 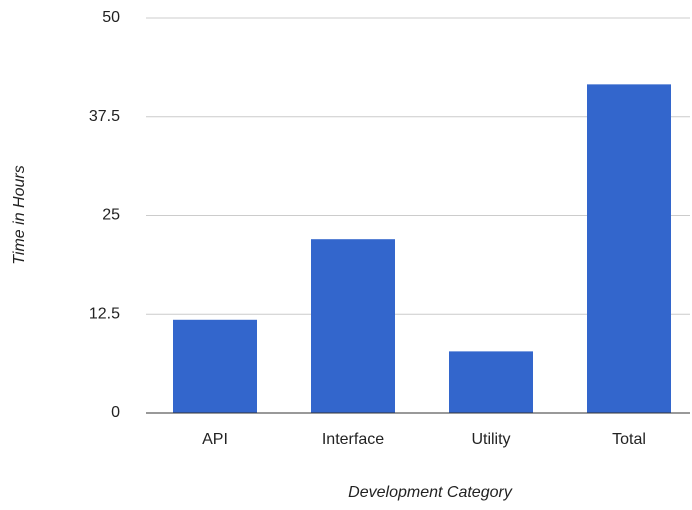 What do you see at coordinates (115, 412) in the screenshot?
I see `y-tick-label: 0` at bounding box center [115, 412].